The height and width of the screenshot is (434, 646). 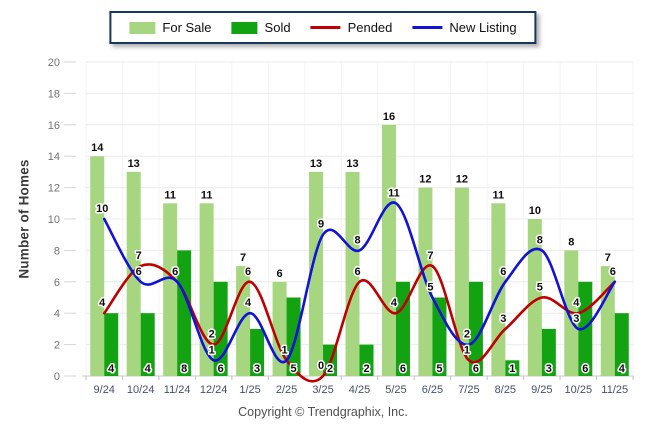 What do you see at coordinates (243, 258) in the screenshot?
I see `for-sale-value-label: 7` at bounding box center [243, 258].